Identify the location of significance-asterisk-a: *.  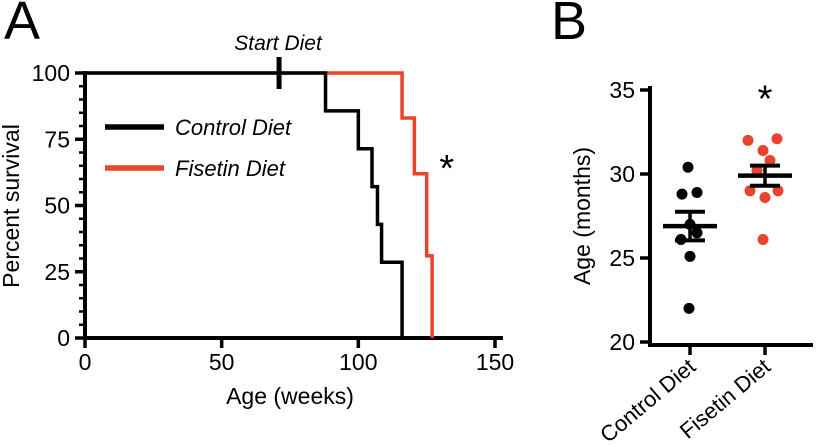
(446, 169).